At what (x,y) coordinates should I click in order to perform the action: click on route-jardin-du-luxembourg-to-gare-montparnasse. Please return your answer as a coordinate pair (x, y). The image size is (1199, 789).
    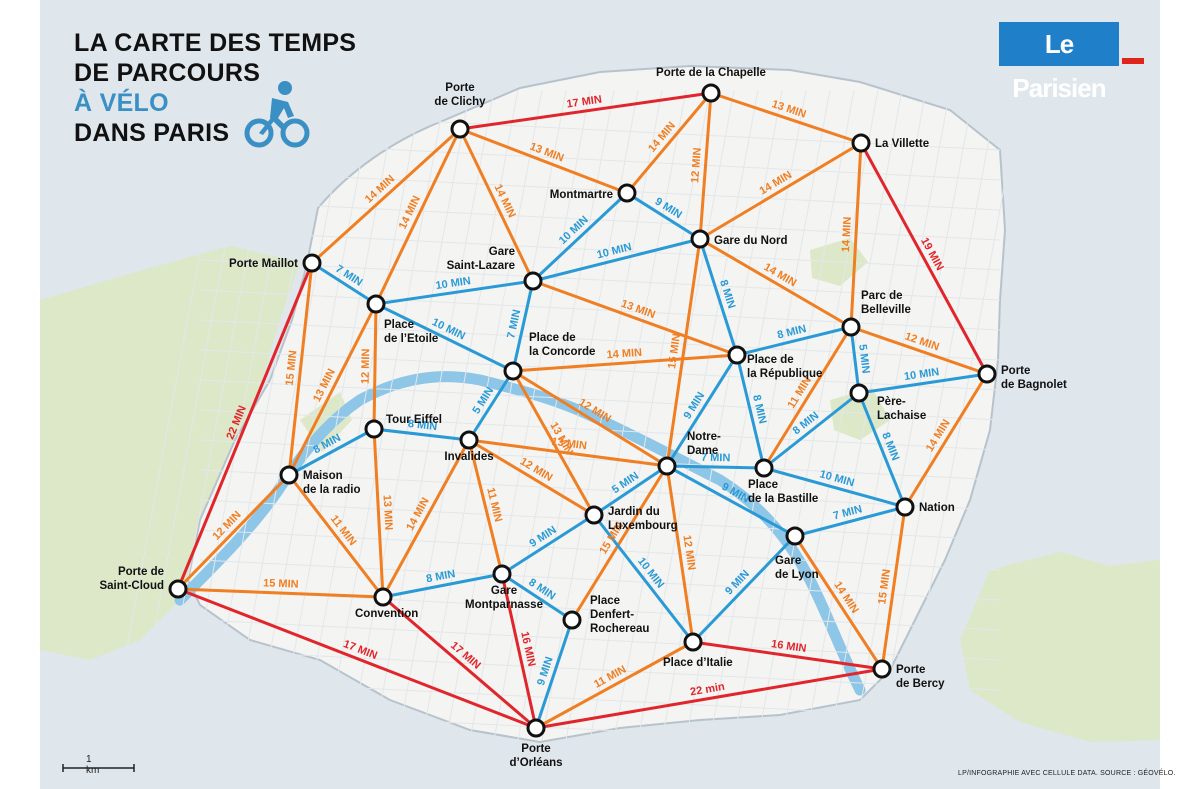
    Looking at the image, I should click on (548, 544).